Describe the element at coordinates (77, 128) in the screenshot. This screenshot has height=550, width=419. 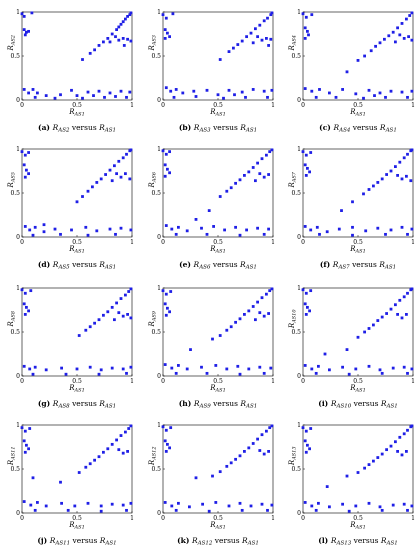
I see `panel-caption: (a) RAS2 versus RAS1` at that location.